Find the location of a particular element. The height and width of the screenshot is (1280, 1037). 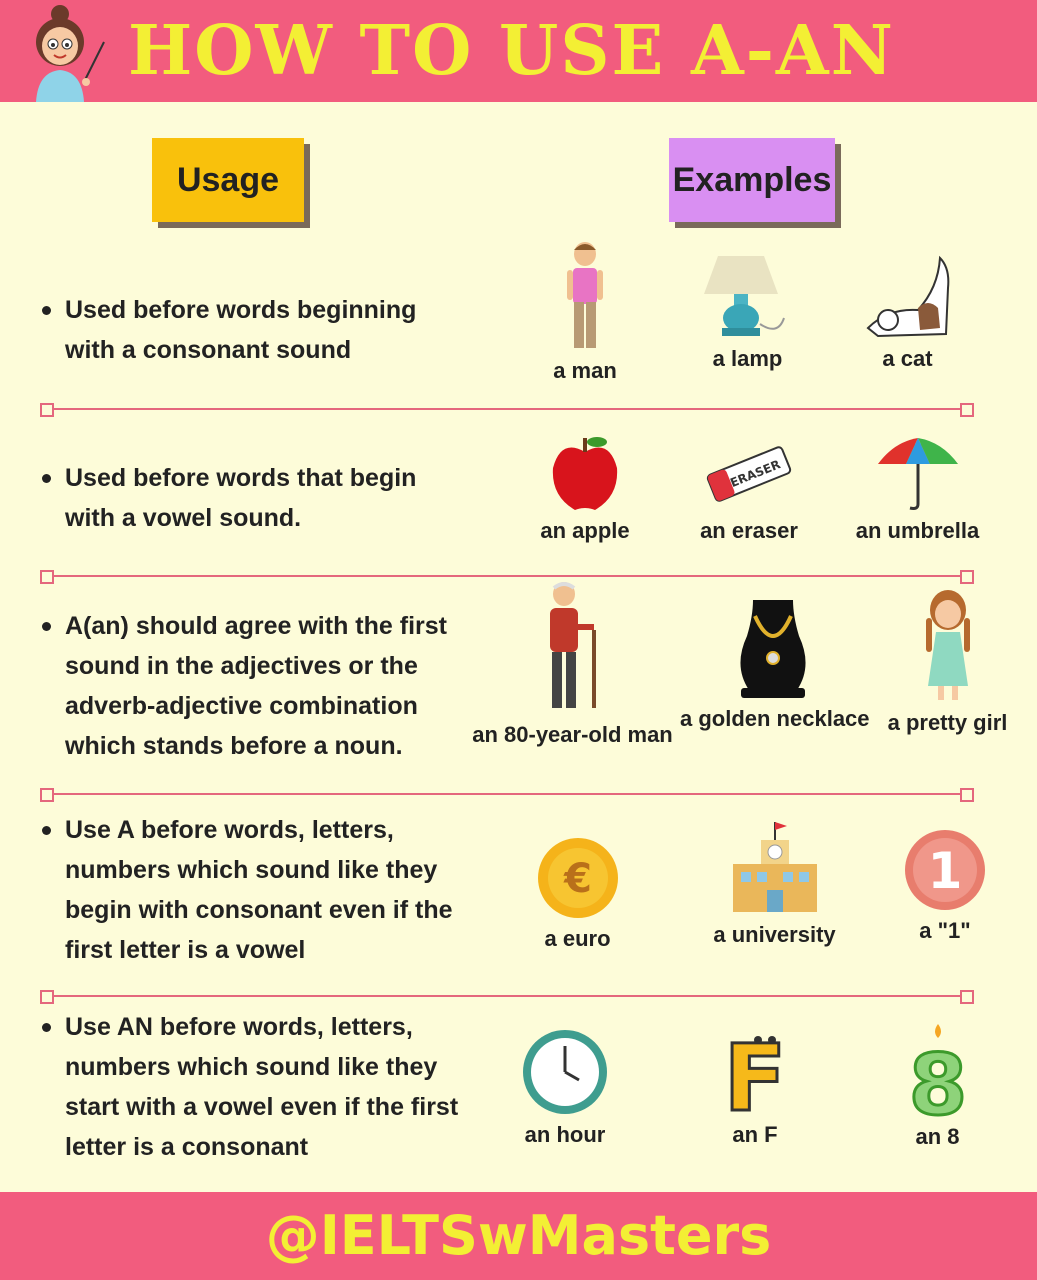

example-item: a lamp is located at coordinates (747, 312).